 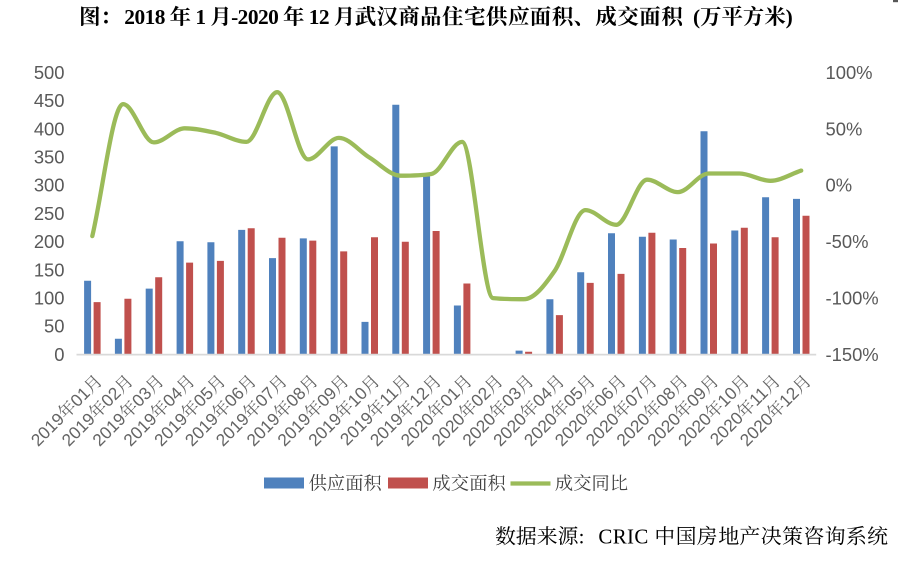 What do you see at coordinates (49, 213) in the screenshot?
I see `svg-text: 250` at bounding box center [49, 213].